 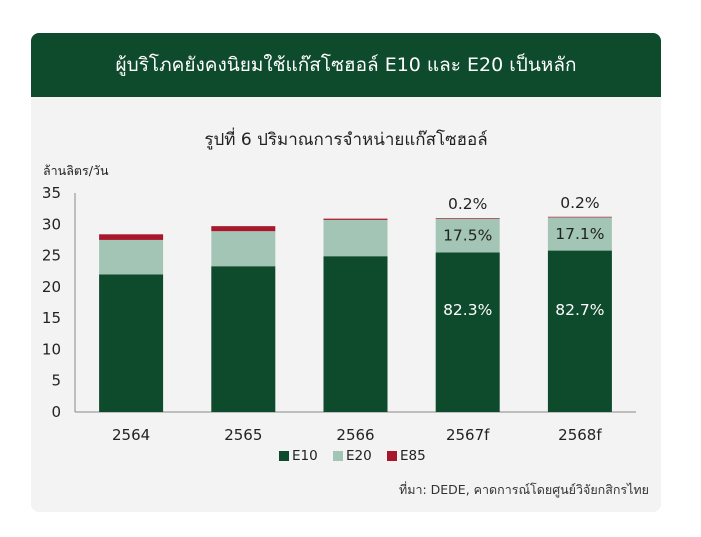 What do you see at coordinates (51, 318) in the screenshot?
I see `y-tick-label: 15` at bounding box center [51, 318].